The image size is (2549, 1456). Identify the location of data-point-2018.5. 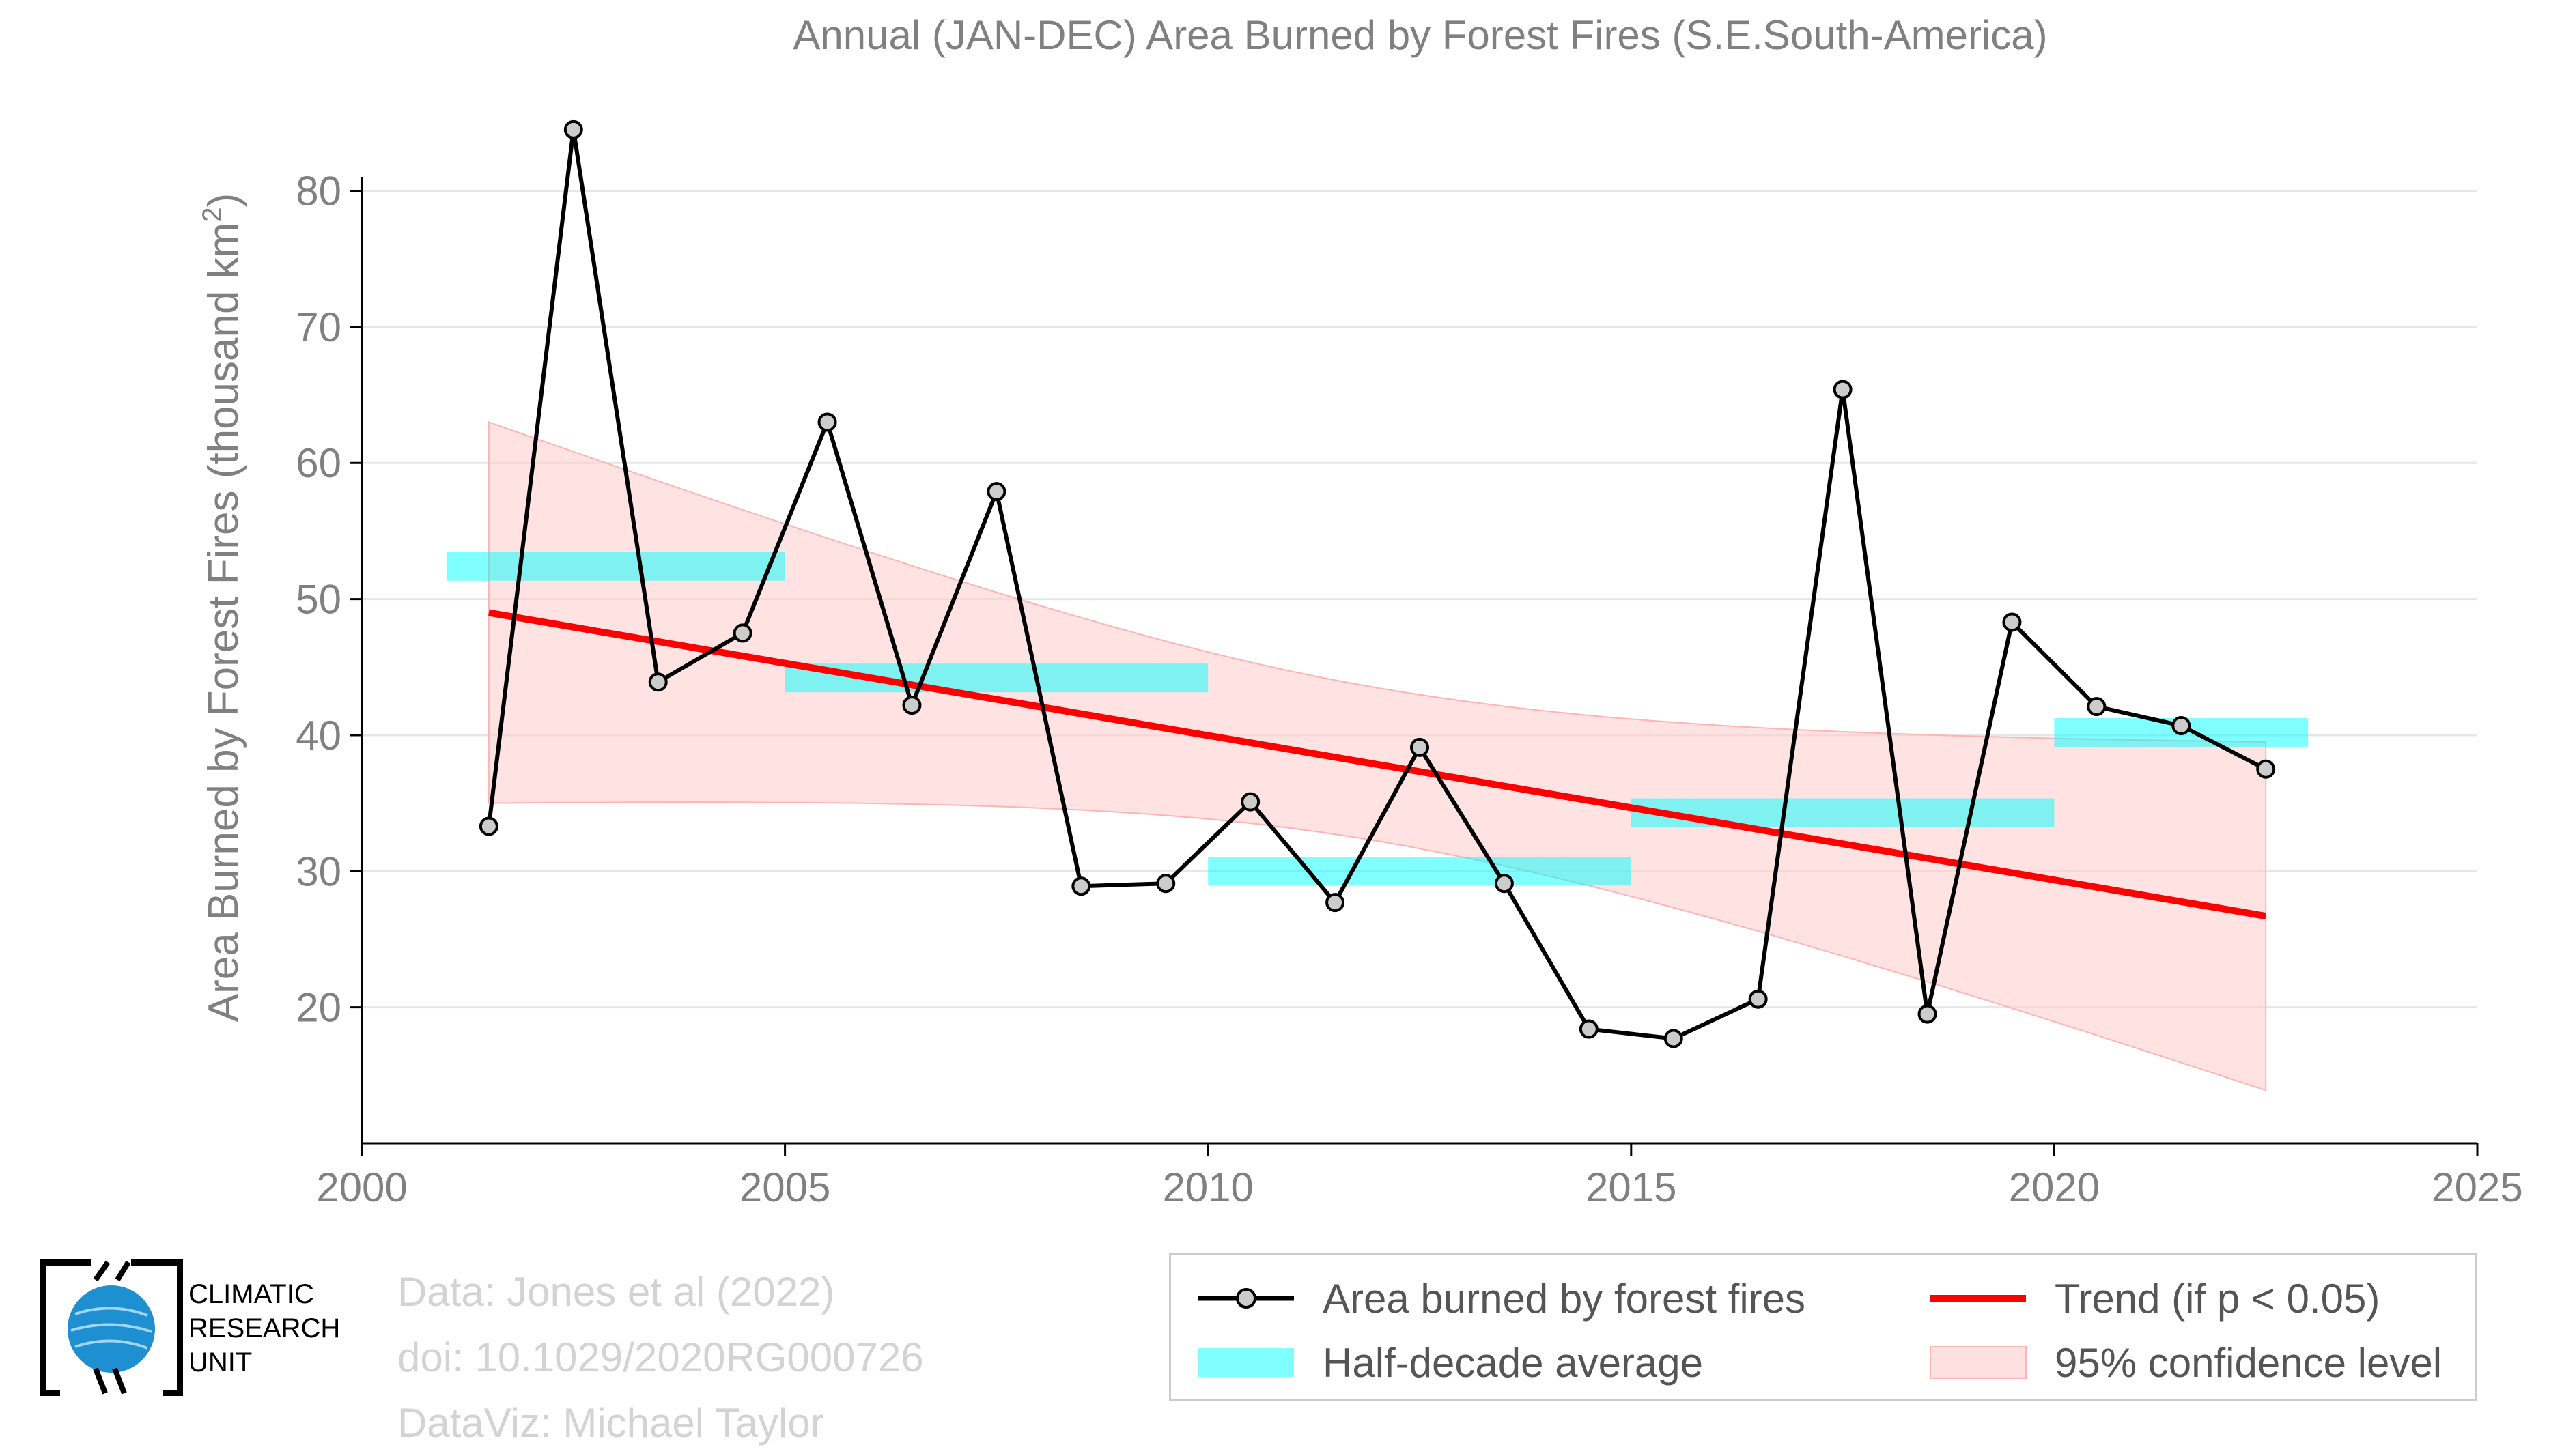
(1927, 1014).